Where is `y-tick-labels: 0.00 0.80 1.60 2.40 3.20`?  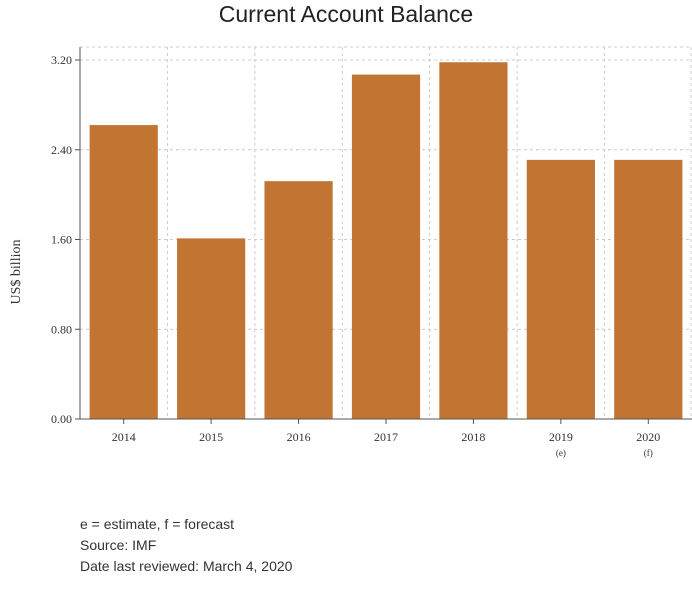 y-tick-labels: 0.00 0.80 1.60 2.40 3.20 is located at coordinates (61, 239).